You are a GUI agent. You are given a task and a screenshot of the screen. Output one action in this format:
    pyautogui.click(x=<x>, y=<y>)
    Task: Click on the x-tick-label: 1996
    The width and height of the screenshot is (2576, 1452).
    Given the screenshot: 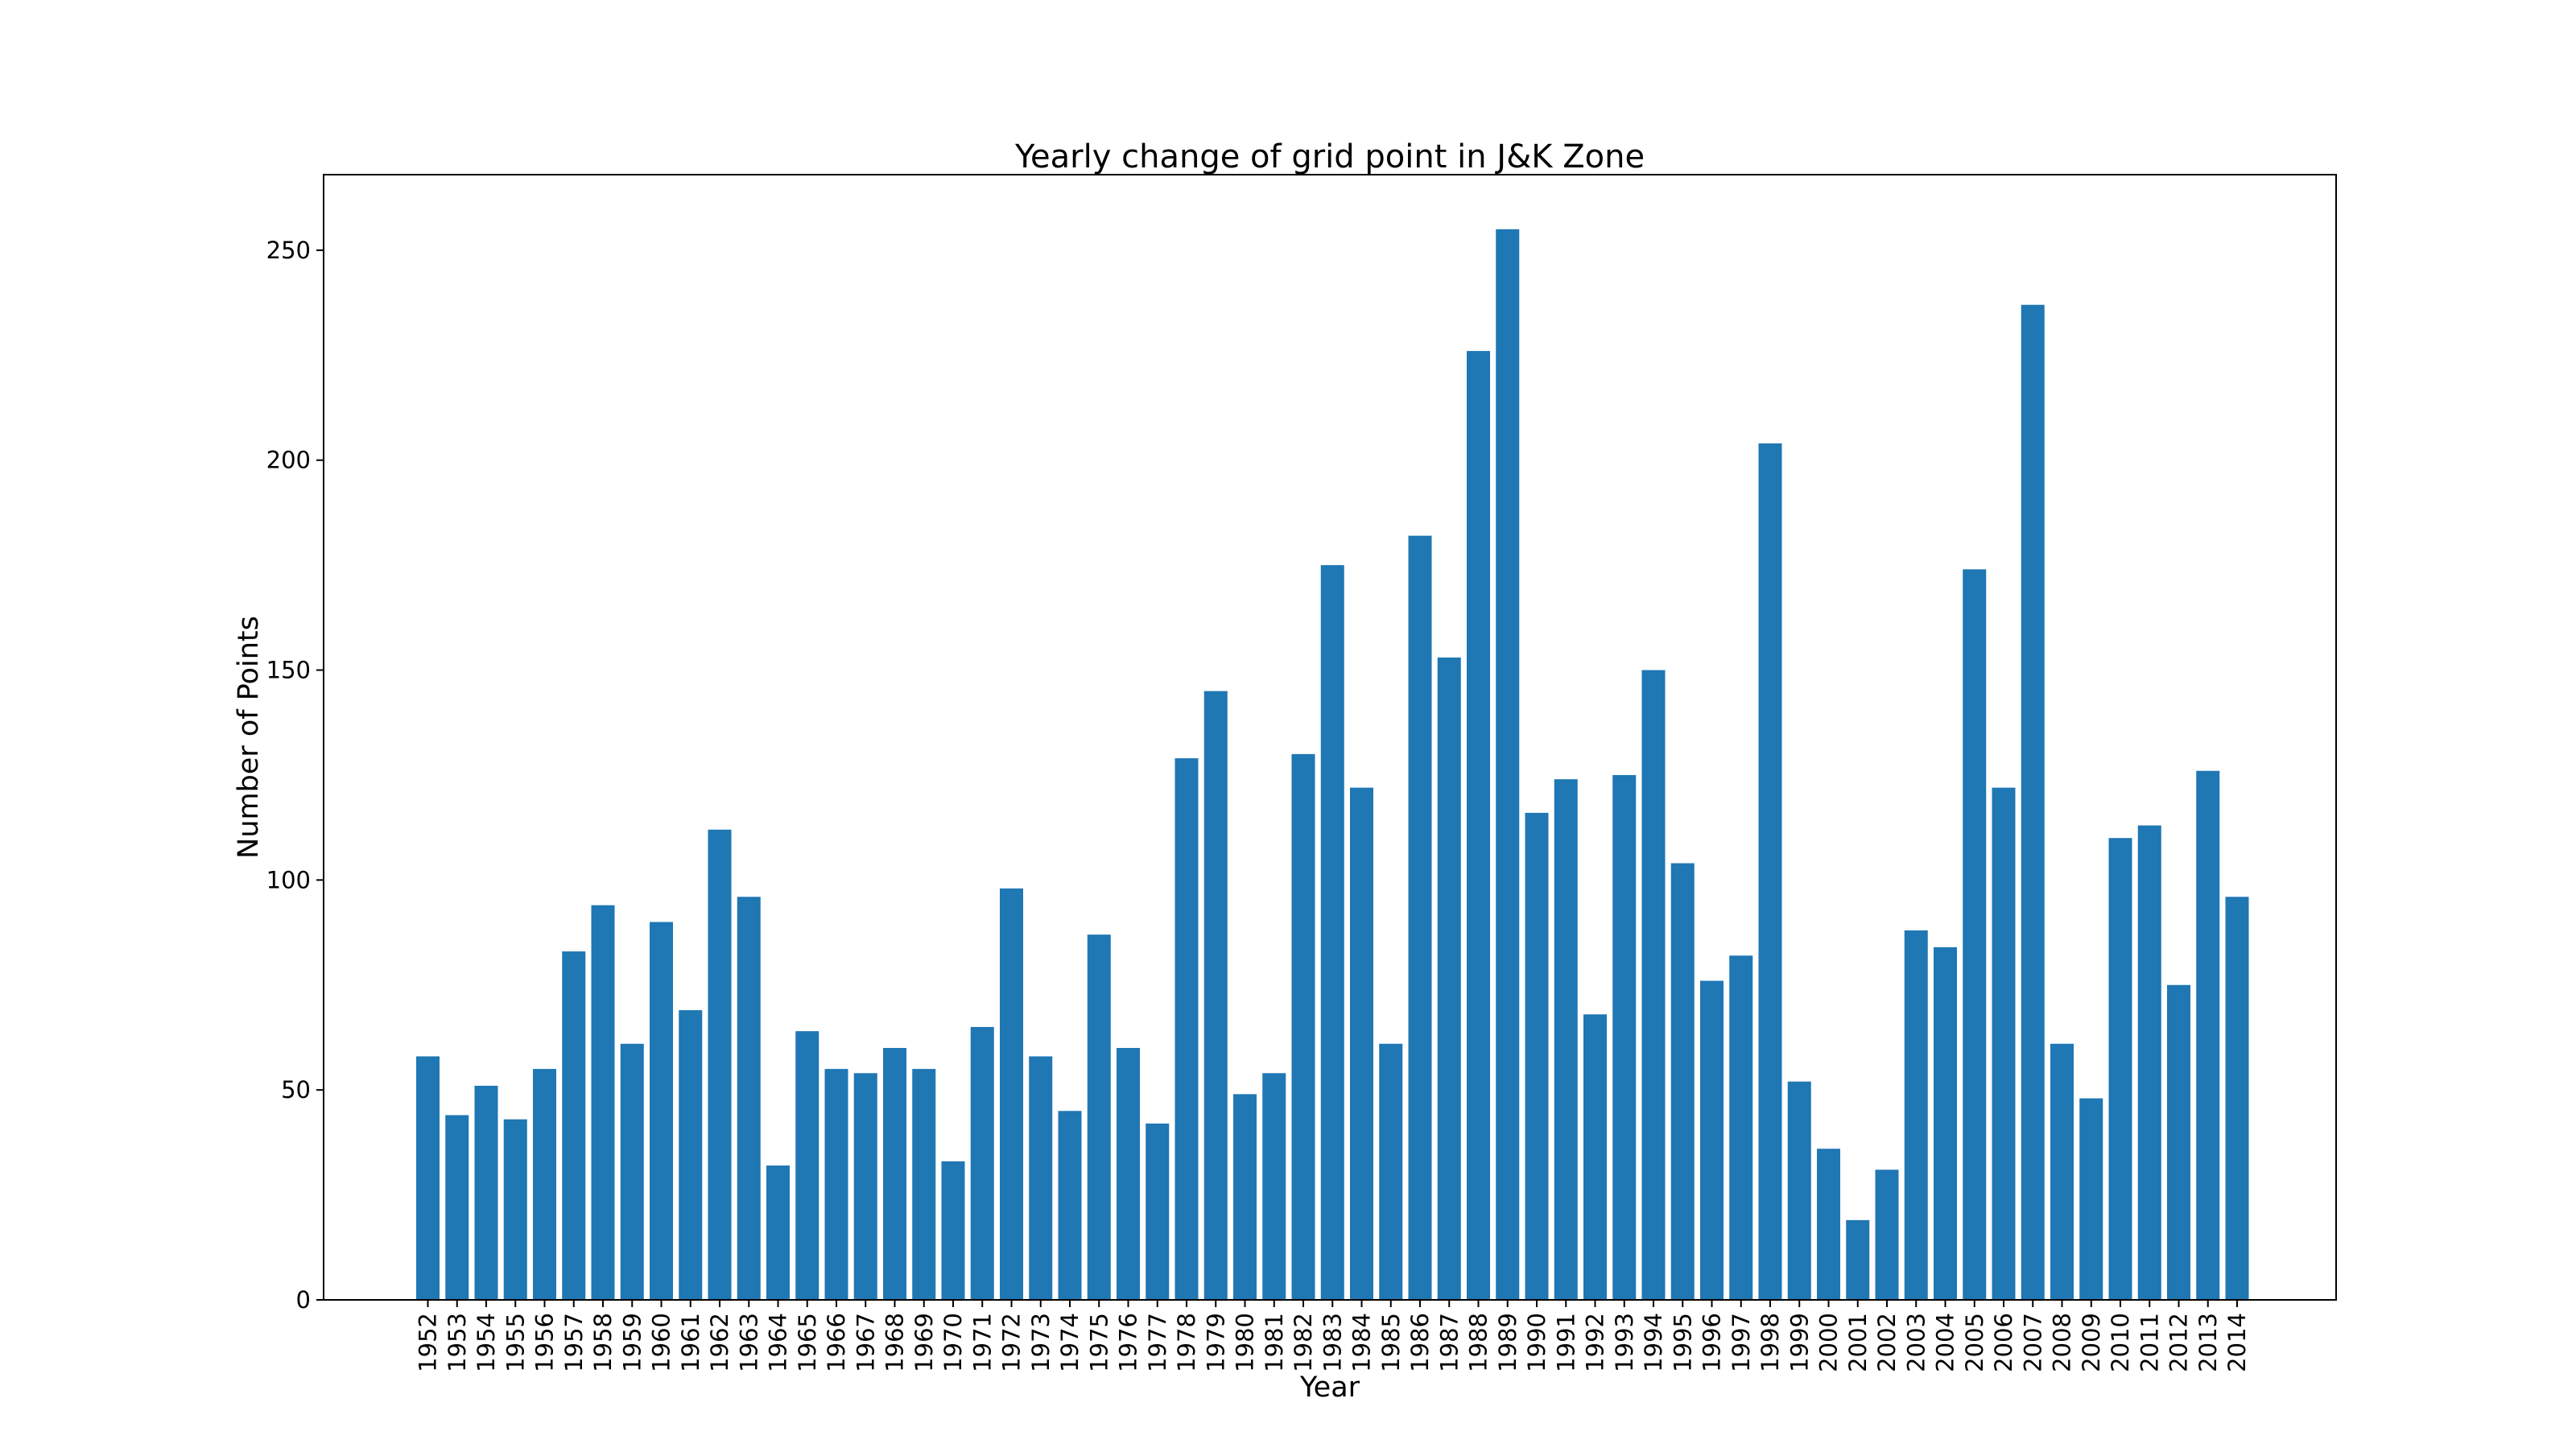 What is the action you would take?
    pyautogui.click(x=1712, y=1343)
    